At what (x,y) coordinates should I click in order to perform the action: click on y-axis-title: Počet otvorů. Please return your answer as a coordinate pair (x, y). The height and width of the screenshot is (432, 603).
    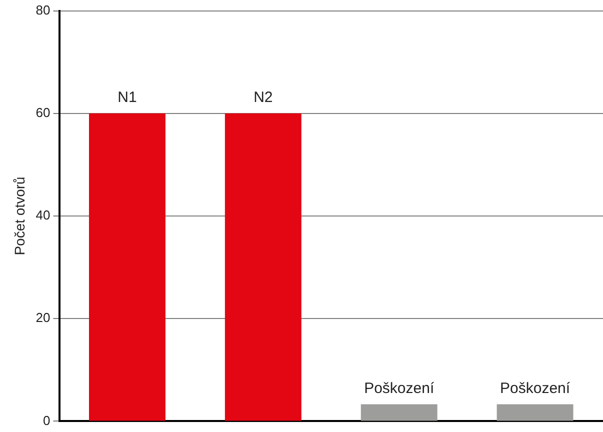
    Looking at the image, I should click on (19, 216).